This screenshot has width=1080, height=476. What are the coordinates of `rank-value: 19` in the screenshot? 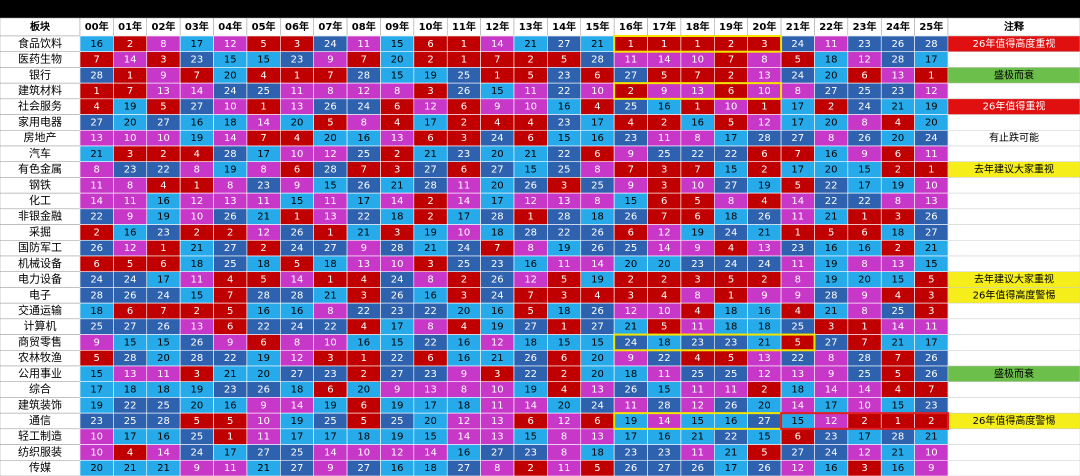 It's located at (263, 358).